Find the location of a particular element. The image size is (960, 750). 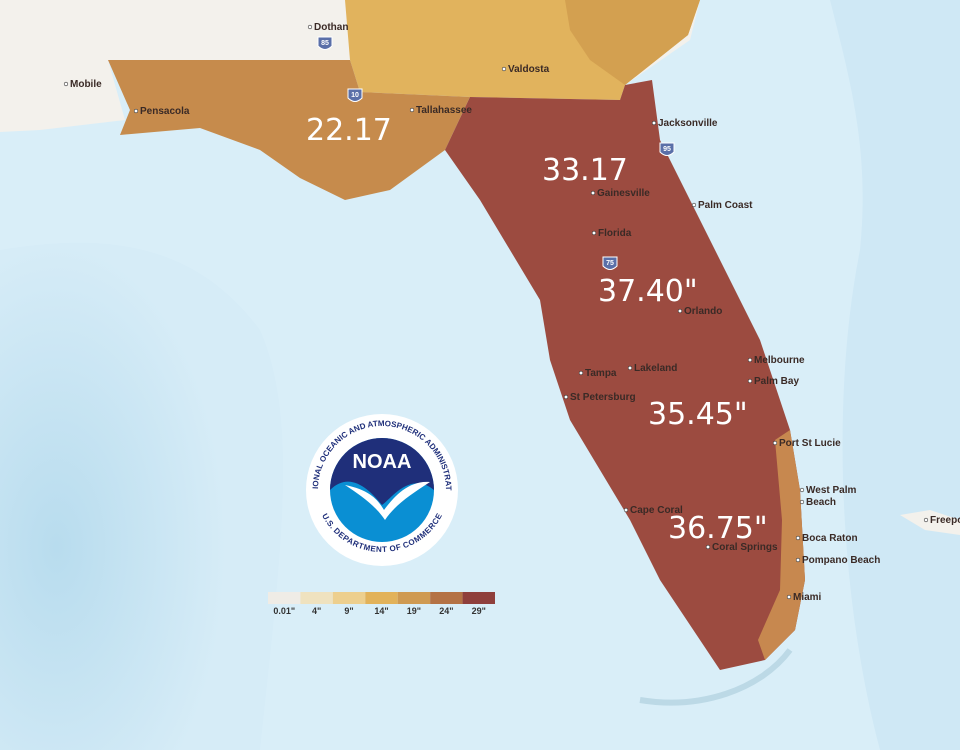

city-label: Palm Coast is located at coordinates (725, 205).